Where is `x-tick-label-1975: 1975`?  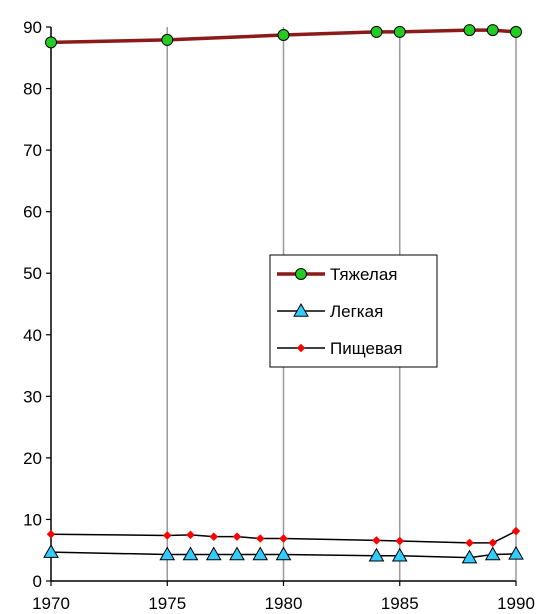
x-tick-label-1975: 1975 is located at coordinates (167, 603).